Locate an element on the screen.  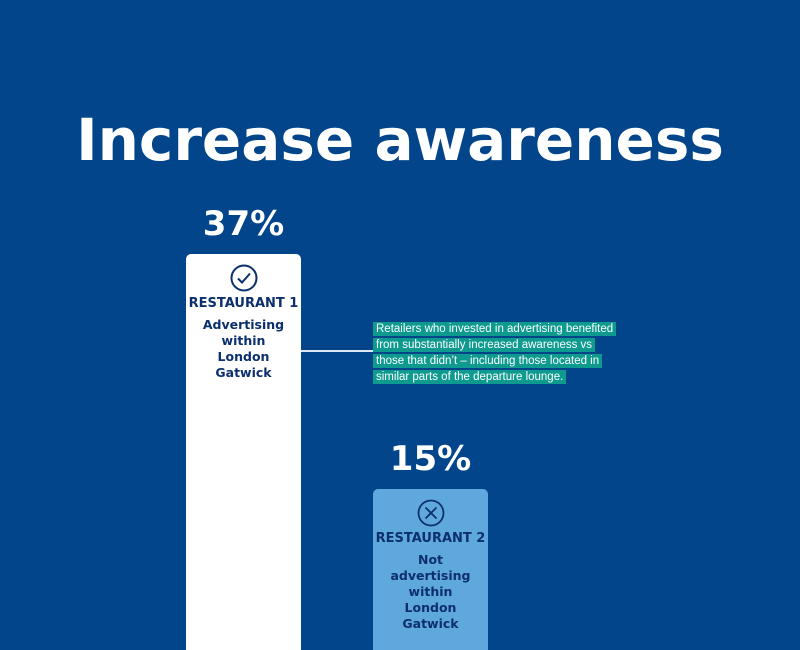
annotation-connector-line is located at coordinates (337, 351).